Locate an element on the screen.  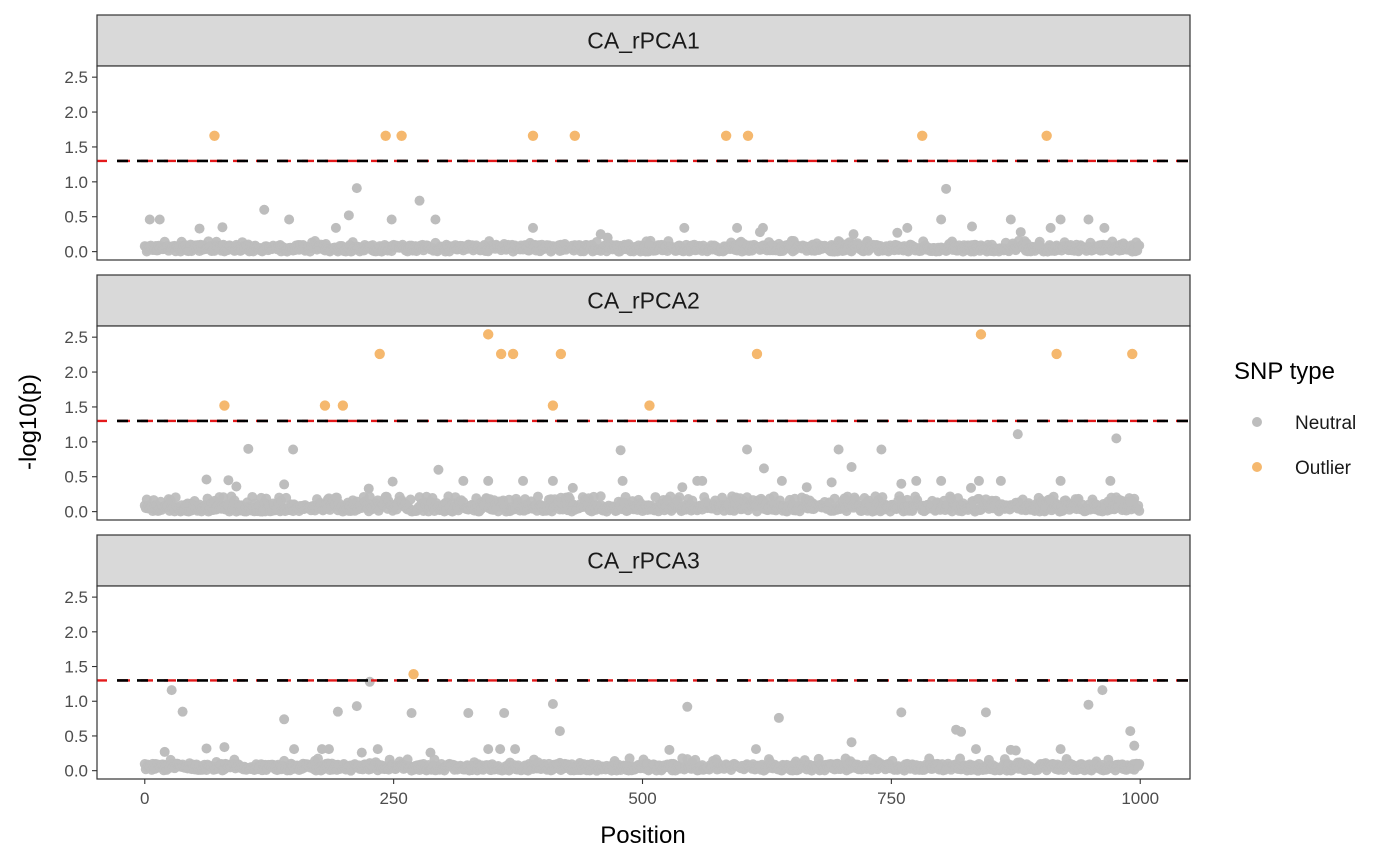
legend-key-outlier is located at coordinates (1257, 467).